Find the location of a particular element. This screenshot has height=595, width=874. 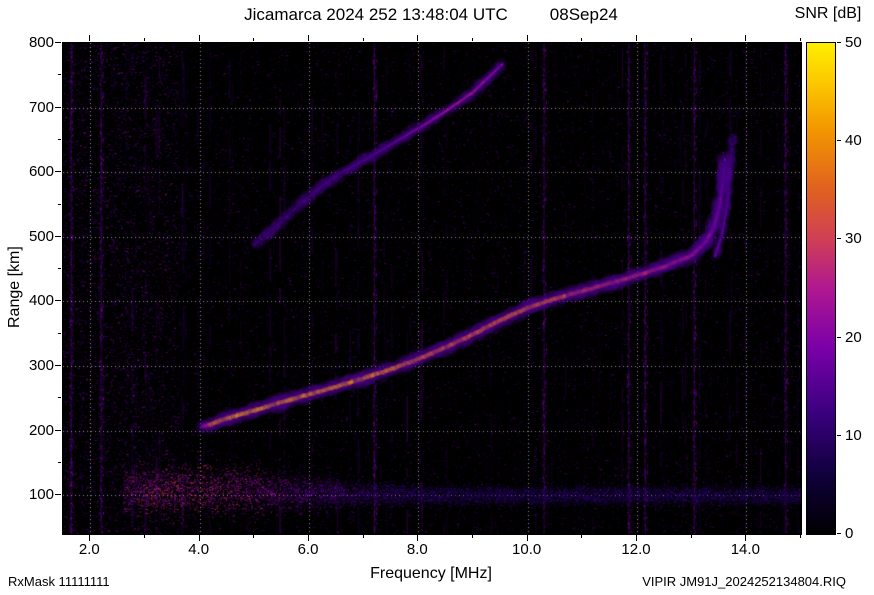

x-tick-label: 14.0 is located at coordinates (745, 549).